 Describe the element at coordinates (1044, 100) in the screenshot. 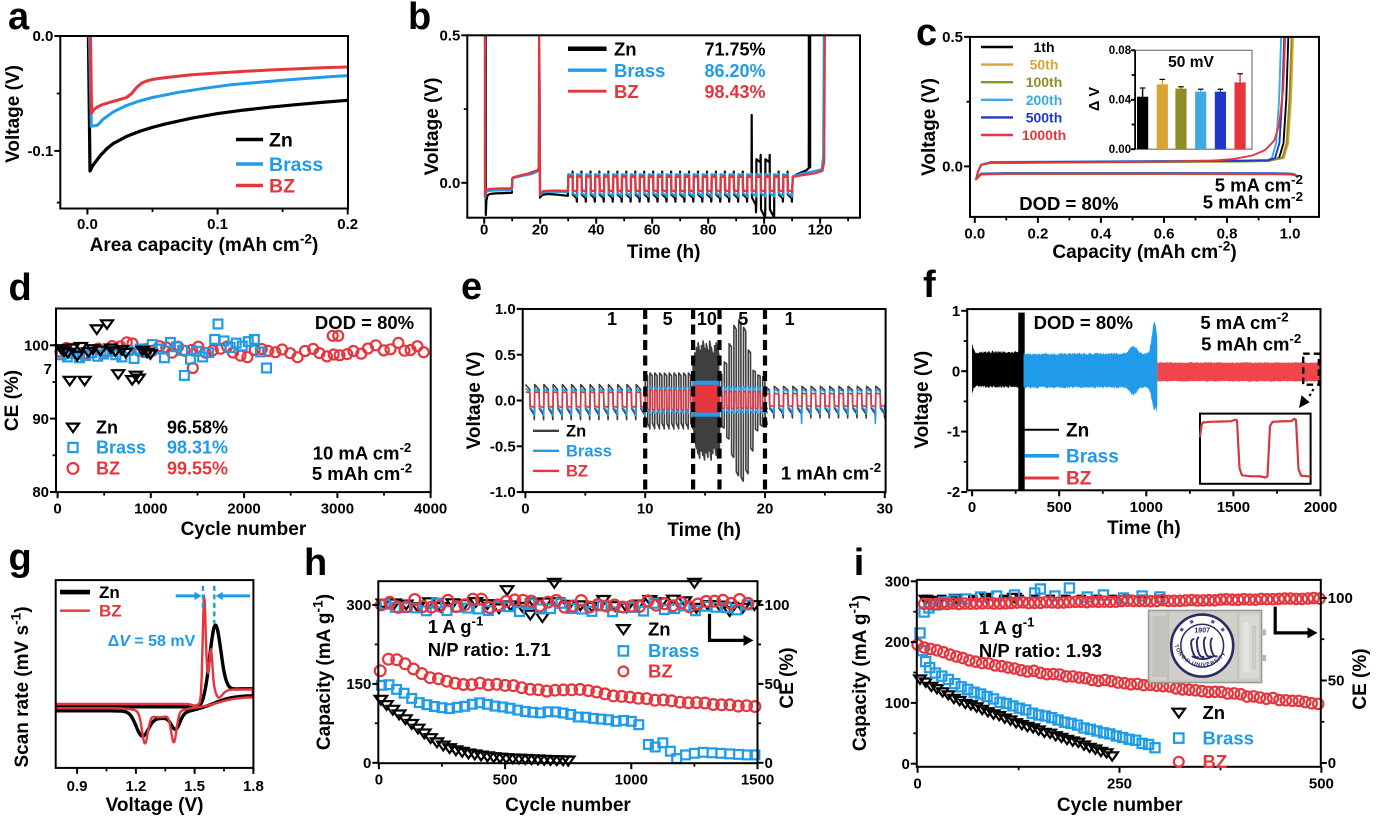

I see `svg-text: 200th` at that location.